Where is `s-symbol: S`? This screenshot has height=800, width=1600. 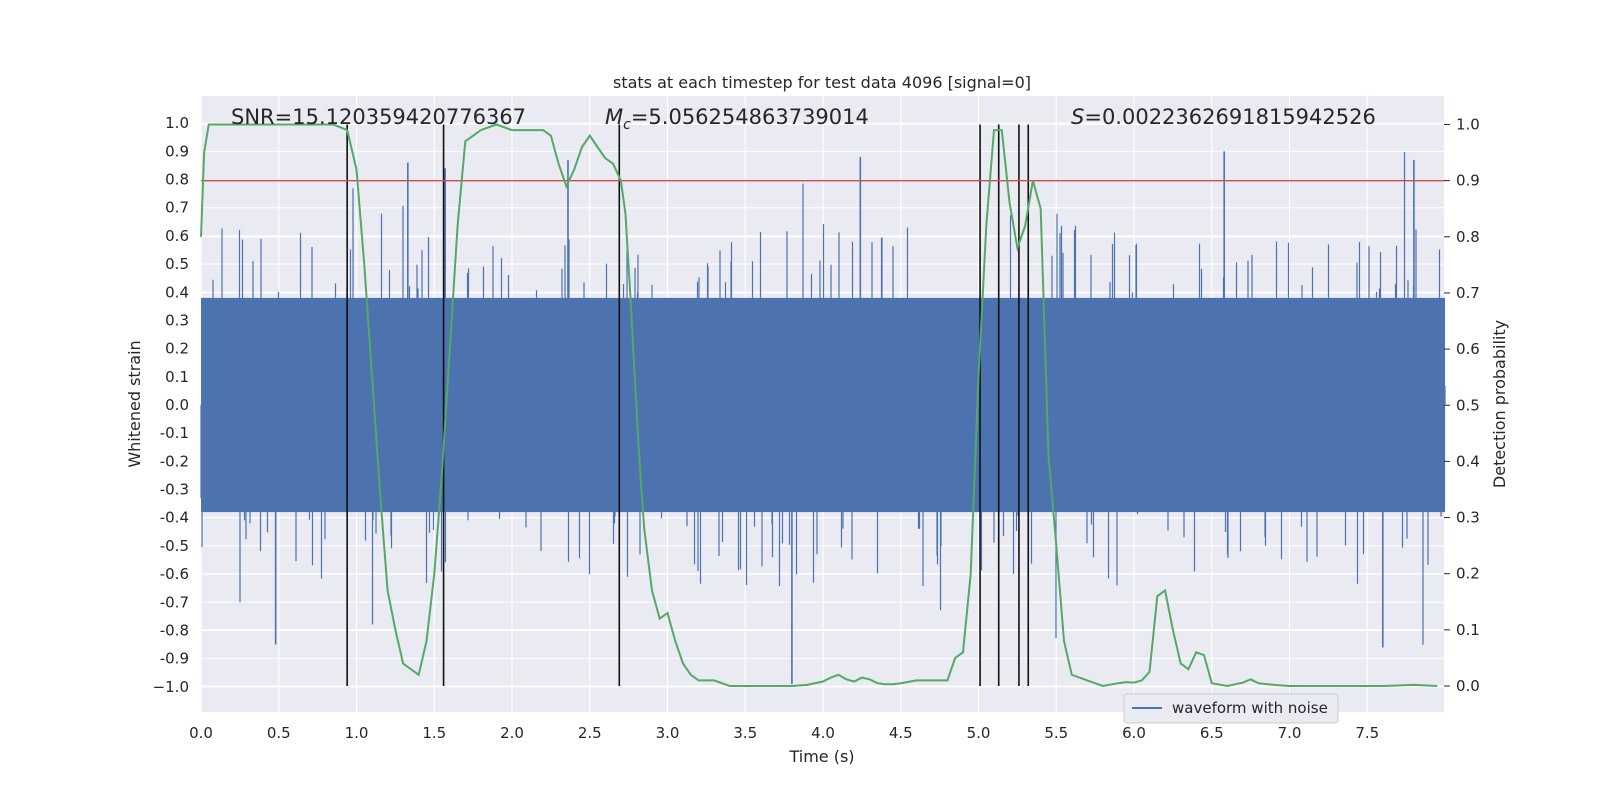
s-symbol: S is located at coordinates (1077, 117).